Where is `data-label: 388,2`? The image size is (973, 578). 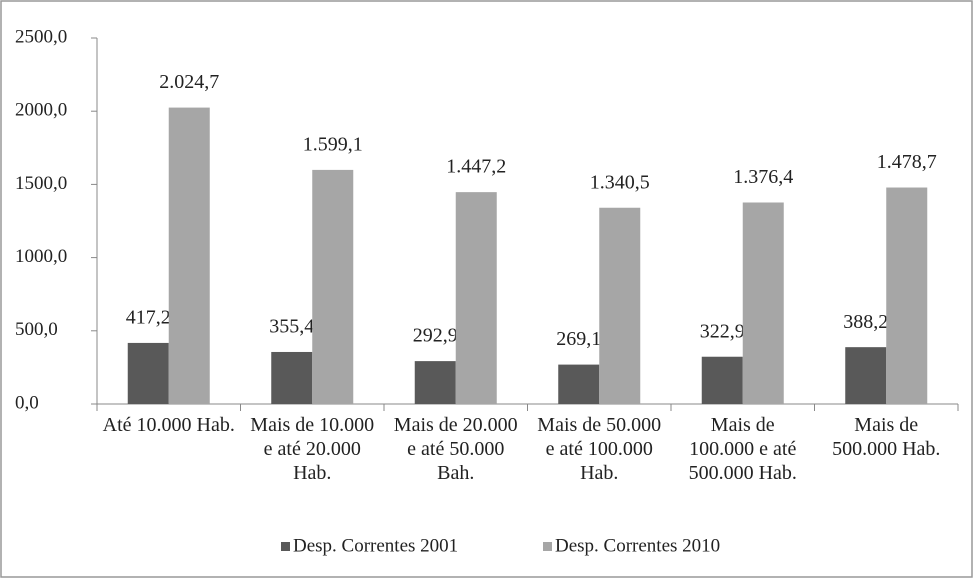 data-label: 388,2 is located at coordinates (865, 322).